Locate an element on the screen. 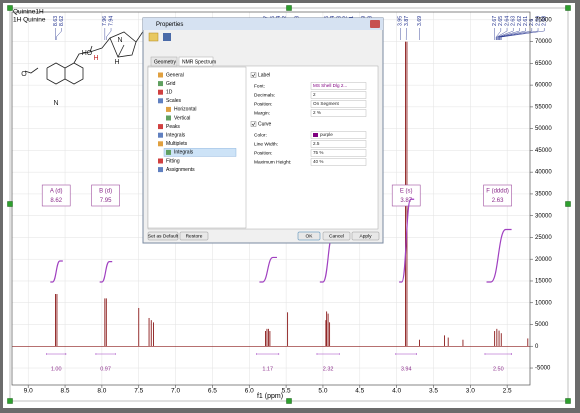 The width and height of the screenshot is (580, 413). x-tick-label: 7.5 is located at coordinates (138, 391).